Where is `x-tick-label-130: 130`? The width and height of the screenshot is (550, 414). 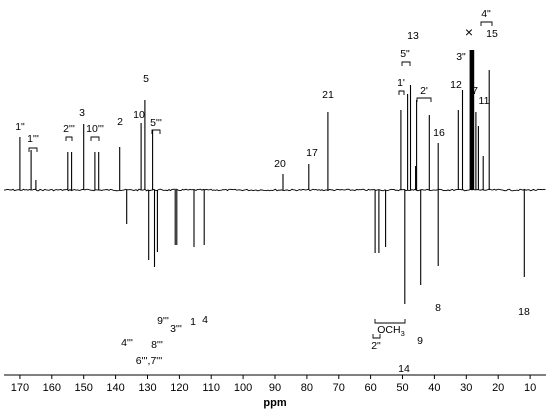
x-tick-label-130: 130 is located at coordinates (147, 388).